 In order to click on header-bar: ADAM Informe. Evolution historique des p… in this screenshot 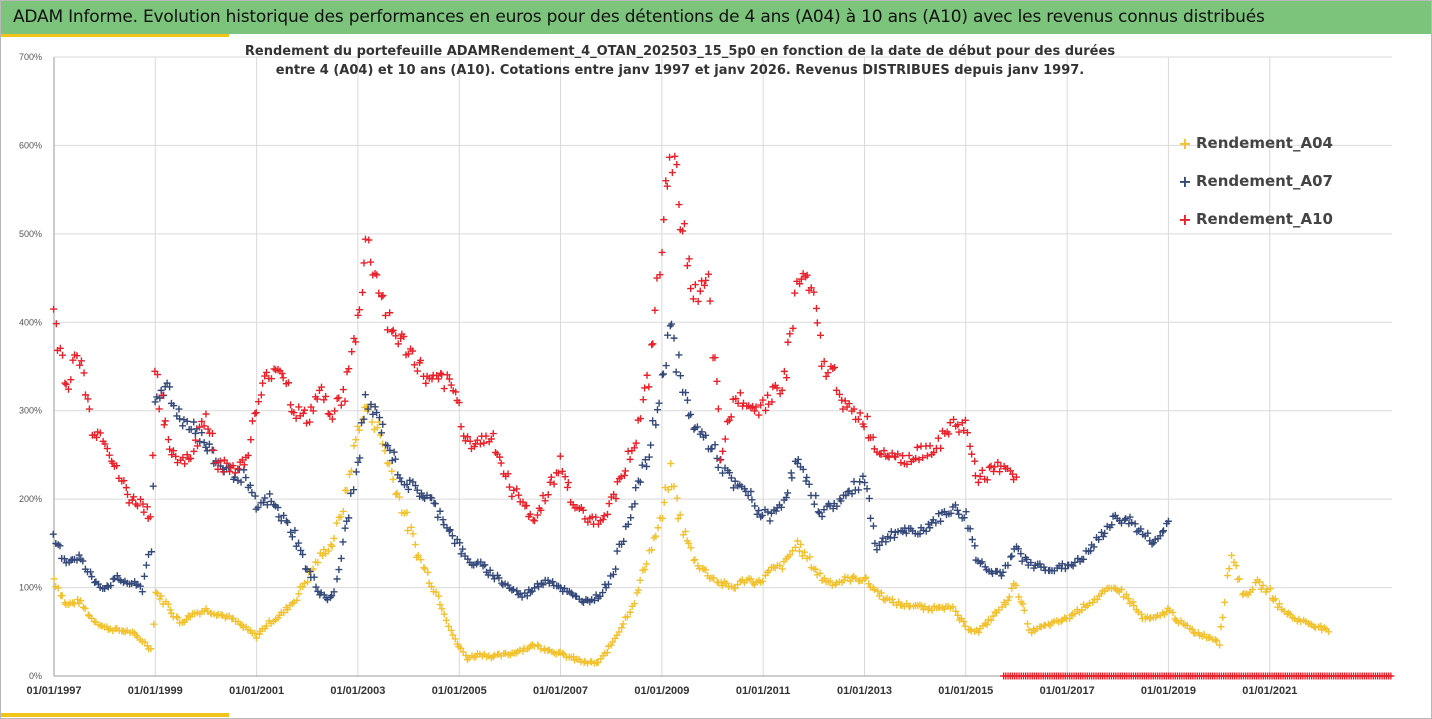, I will do `click(716, 17)`.